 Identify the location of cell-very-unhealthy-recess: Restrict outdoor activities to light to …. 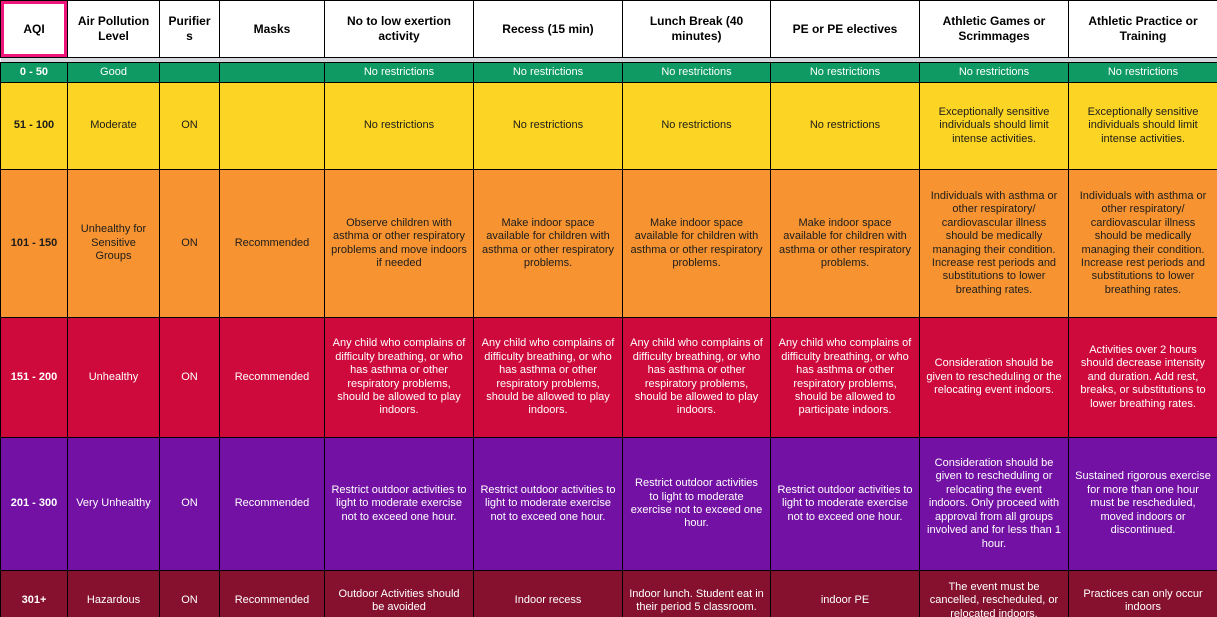
(548, 504).